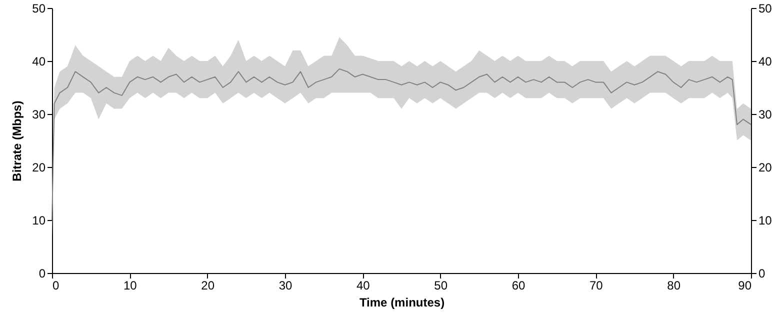  I want to click on x-tick-label: 10, so click(130, 285).